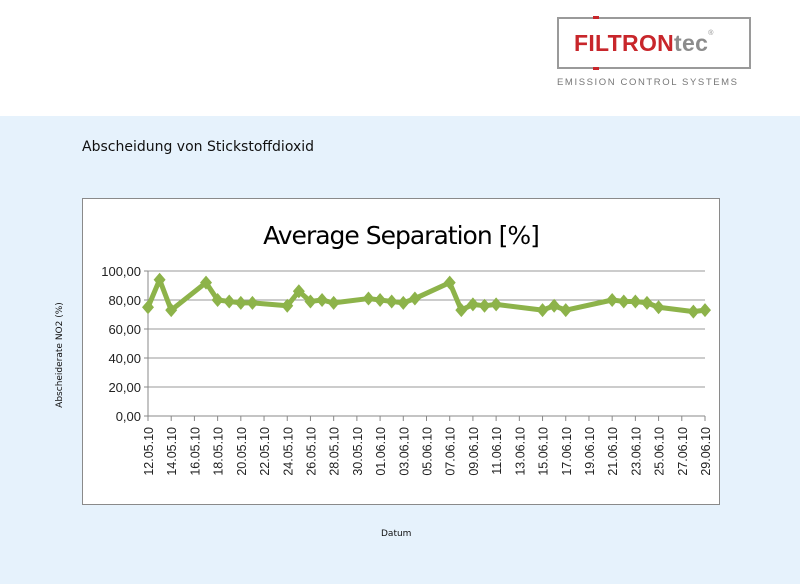 The width and height of the screenshot is (800, 584). I want to click on x-tick-label: 25.06.10, so click(660, 451).